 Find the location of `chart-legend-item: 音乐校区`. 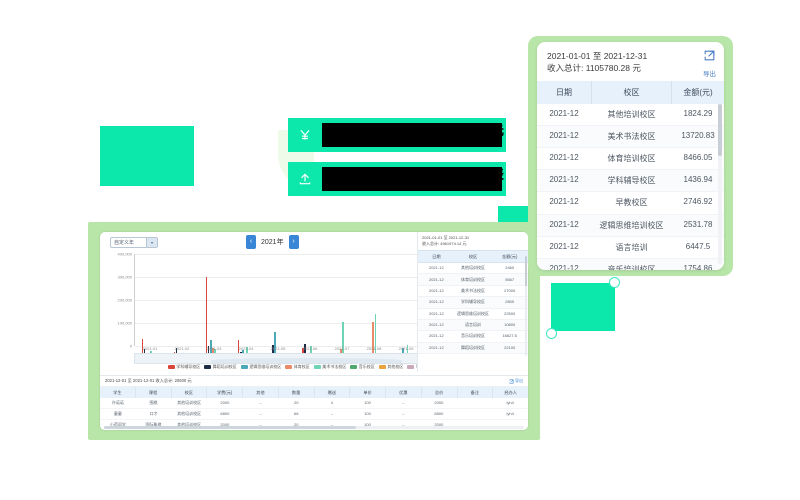

chart-legend-item: 音乐校区 is located at coordinates (362, 367).